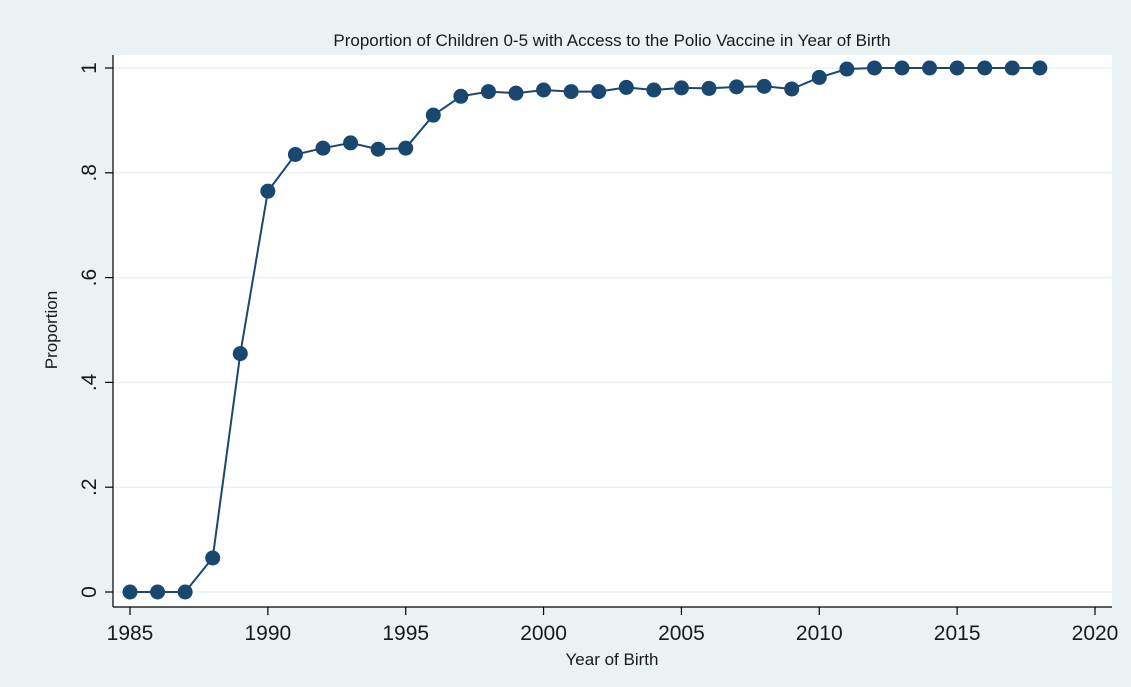 The image size is (1131, 687). What do you see at coordinates (89, 68) in the screenshot?
I see `y-tick-label: 1` at bounding box center [89, 68].